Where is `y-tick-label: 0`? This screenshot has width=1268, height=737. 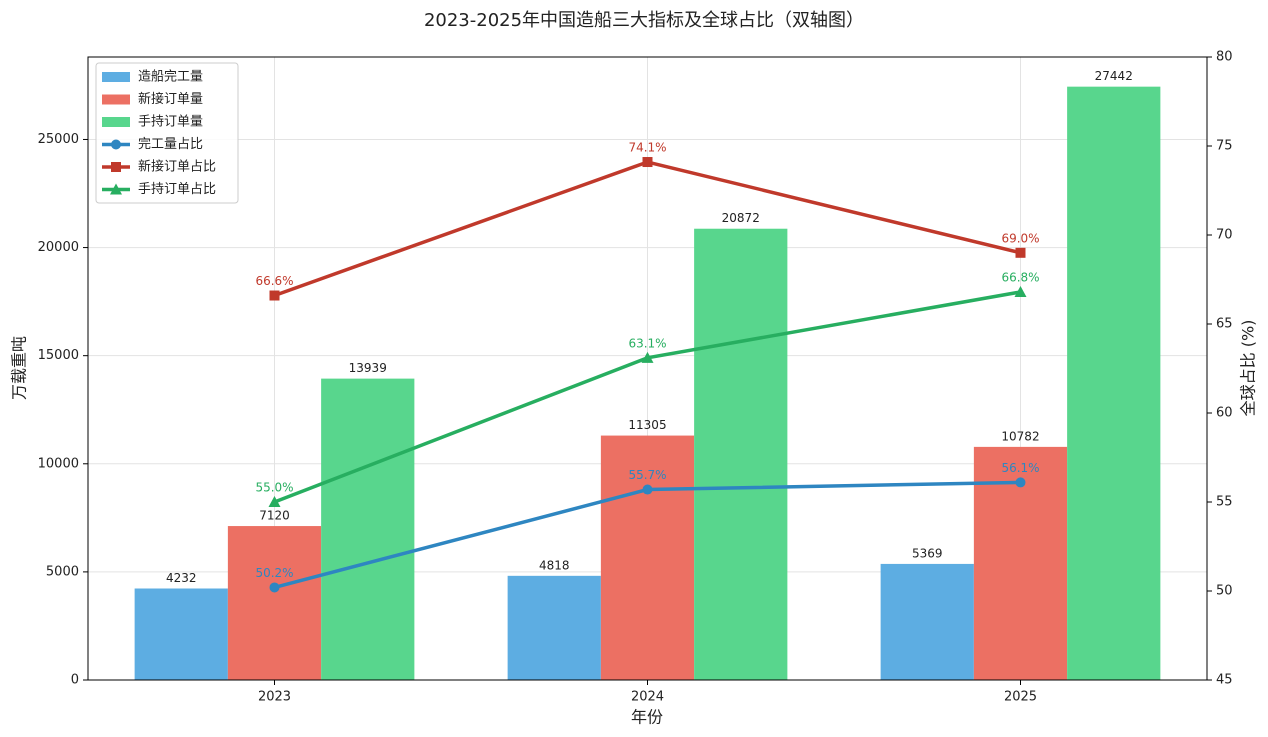
y-tick-label: 0 is located at coordinates (75, 680).